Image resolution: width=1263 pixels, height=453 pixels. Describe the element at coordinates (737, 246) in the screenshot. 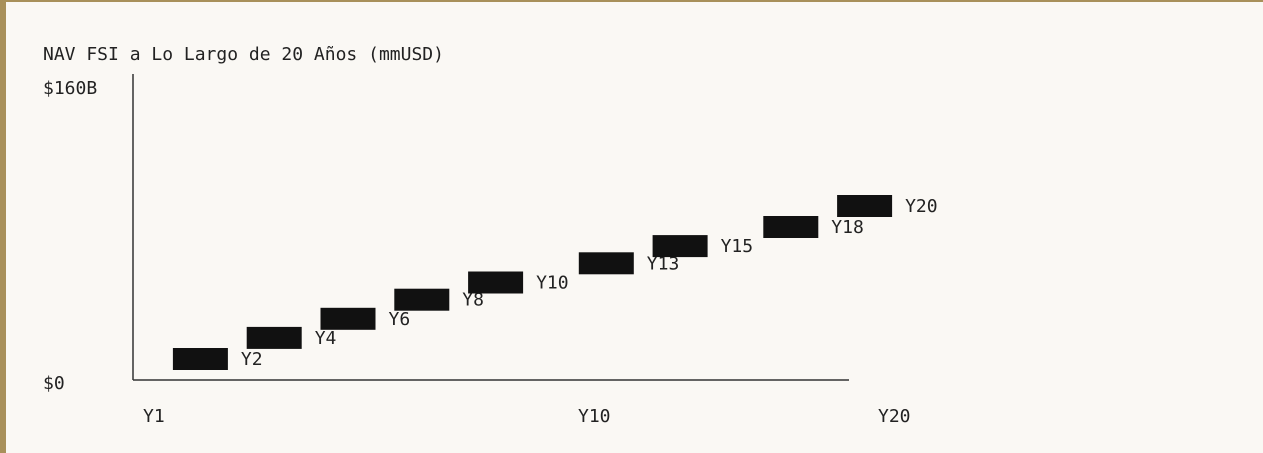

I see `bar-label-y15: Y15` at that location.